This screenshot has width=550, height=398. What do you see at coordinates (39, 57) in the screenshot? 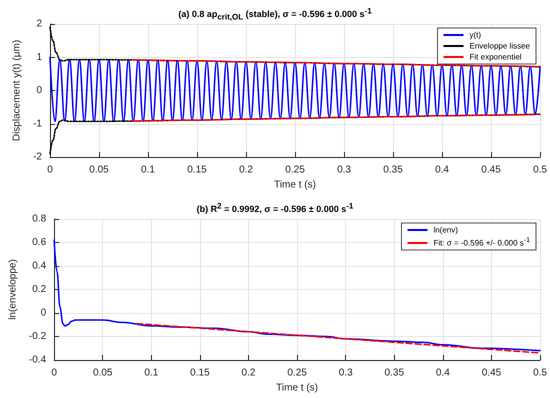
I see `y-tick-label: 1` at bounding box center [39, 57].